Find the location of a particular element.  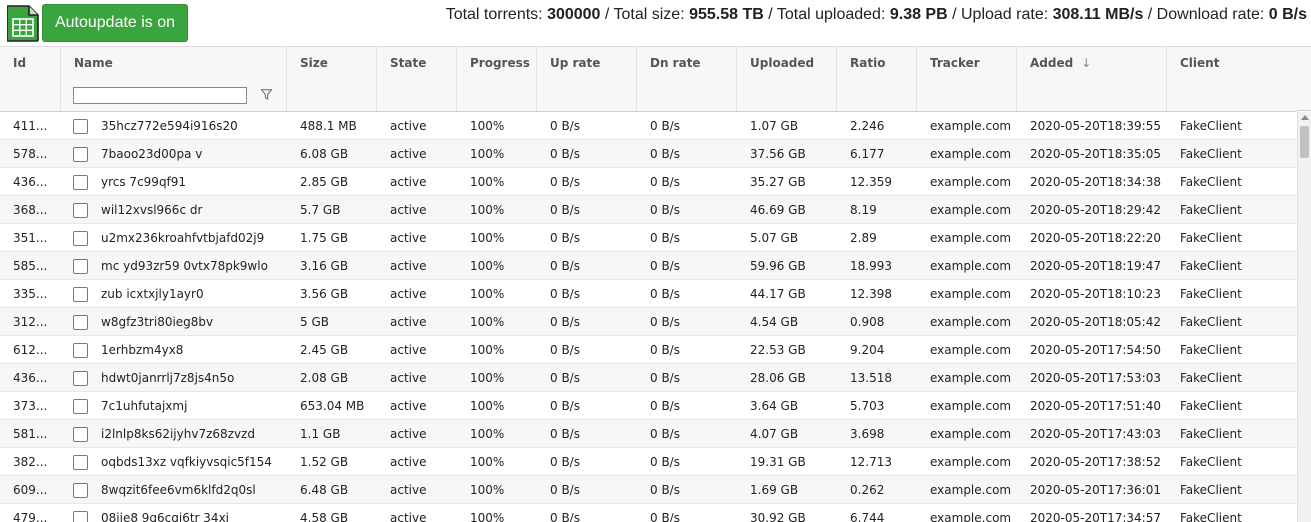

cell-added: 2020-05-20T18:39:55 is located at coordinates (1095, 126).